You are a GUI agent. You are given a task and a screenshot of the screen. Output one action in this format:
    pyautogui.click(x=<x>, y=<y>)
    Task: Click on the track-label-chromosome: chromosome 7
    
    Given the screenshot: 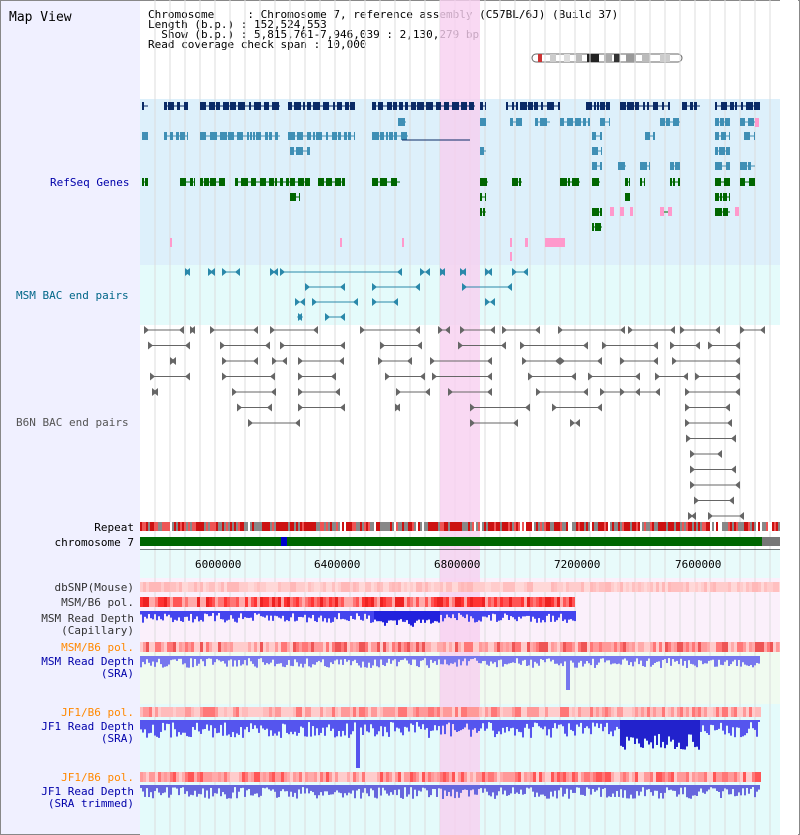 What is the action you would take?
    pyautogui.click(x=94, y=542)
    